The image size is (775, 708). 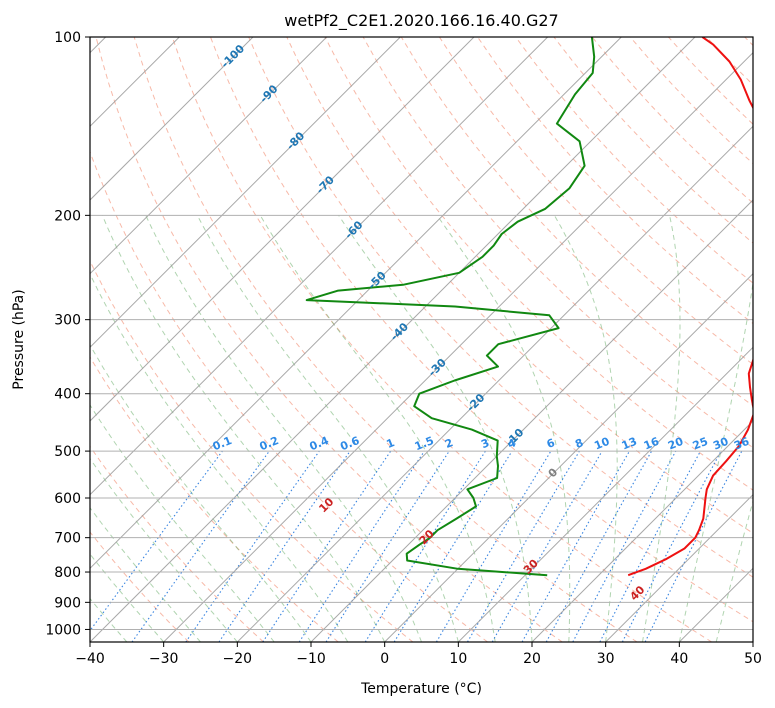 What do you see at coordinates (606, 659) in the screenshot?
I see `x-tick-label: 30` at bounding box center [606, 659].